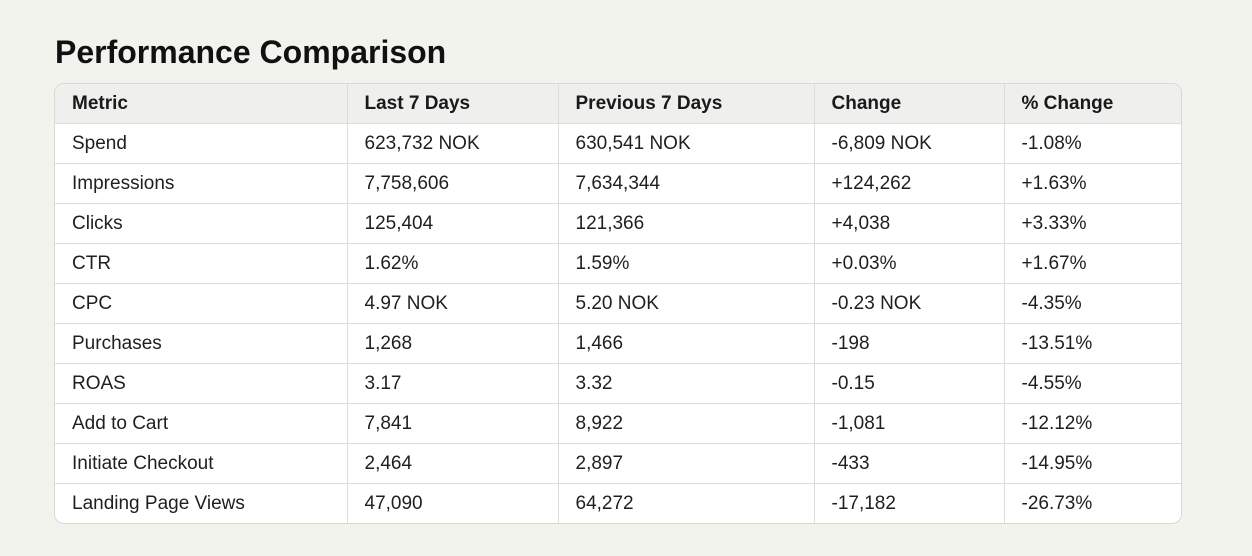 The image size is (1252, 556). Describe the element at coordinates (909, 223) in the screenshot. I see `change-cell: +4,038` at that location.